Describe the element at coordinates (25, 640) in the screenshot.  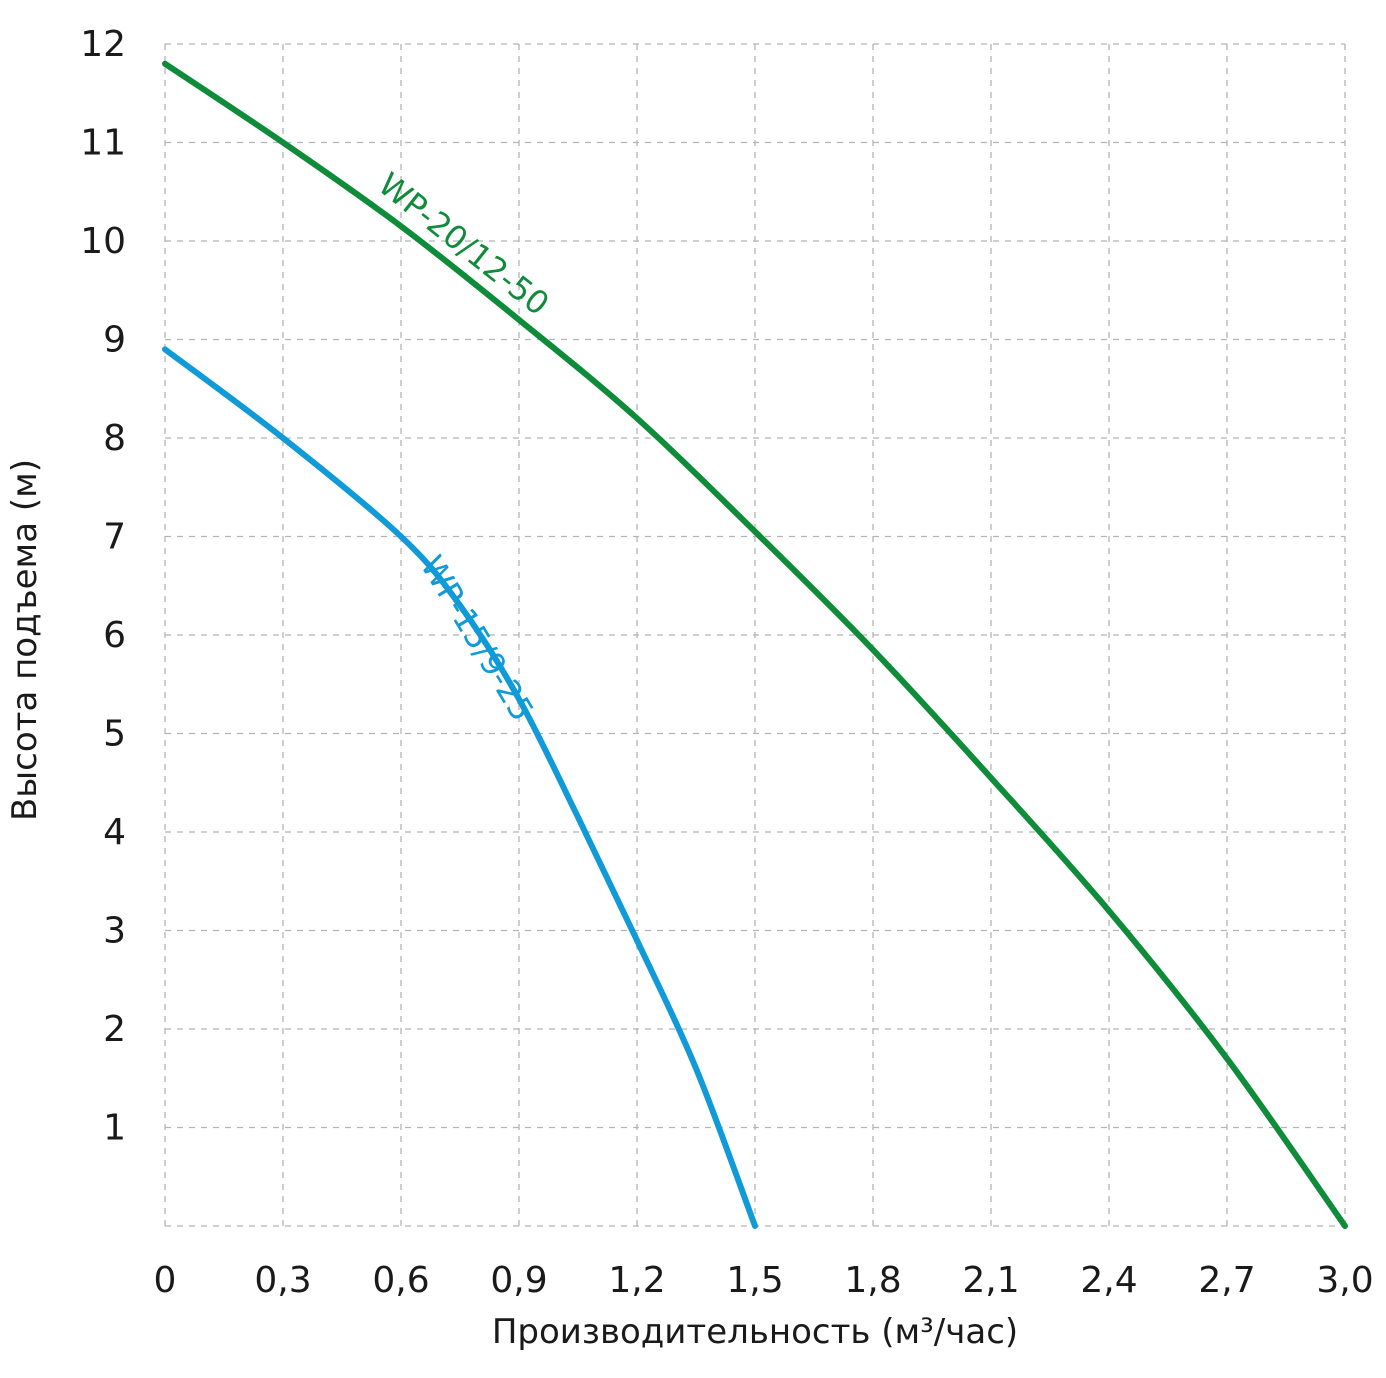
I see `y-axis-title: Высота подъема (м)` at that location.